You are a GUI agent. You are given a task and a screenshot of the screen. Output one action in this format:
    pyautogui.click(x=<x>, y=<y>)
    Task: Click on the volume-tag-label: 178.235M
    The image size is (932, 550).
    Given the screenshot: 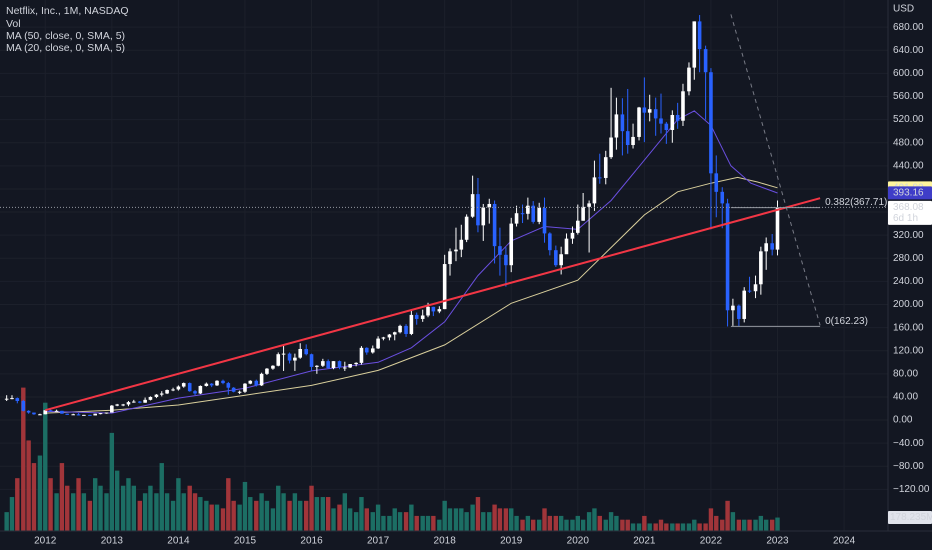 What is the action you would take?
    pyautogui.click(x=911, y=517)
    